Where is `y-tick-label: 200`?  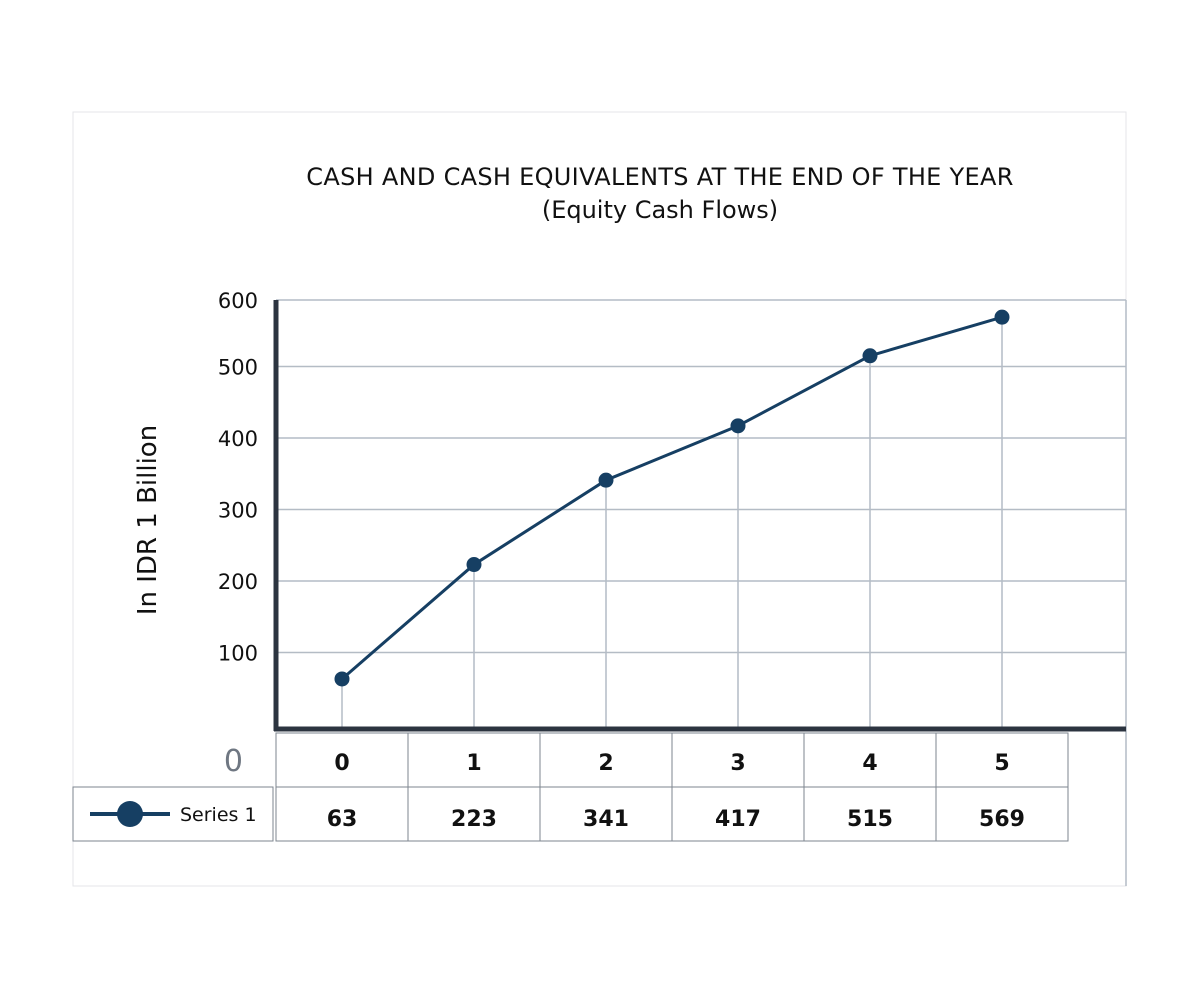
y-tick-label: 200 is located at coordinates (238, 582).